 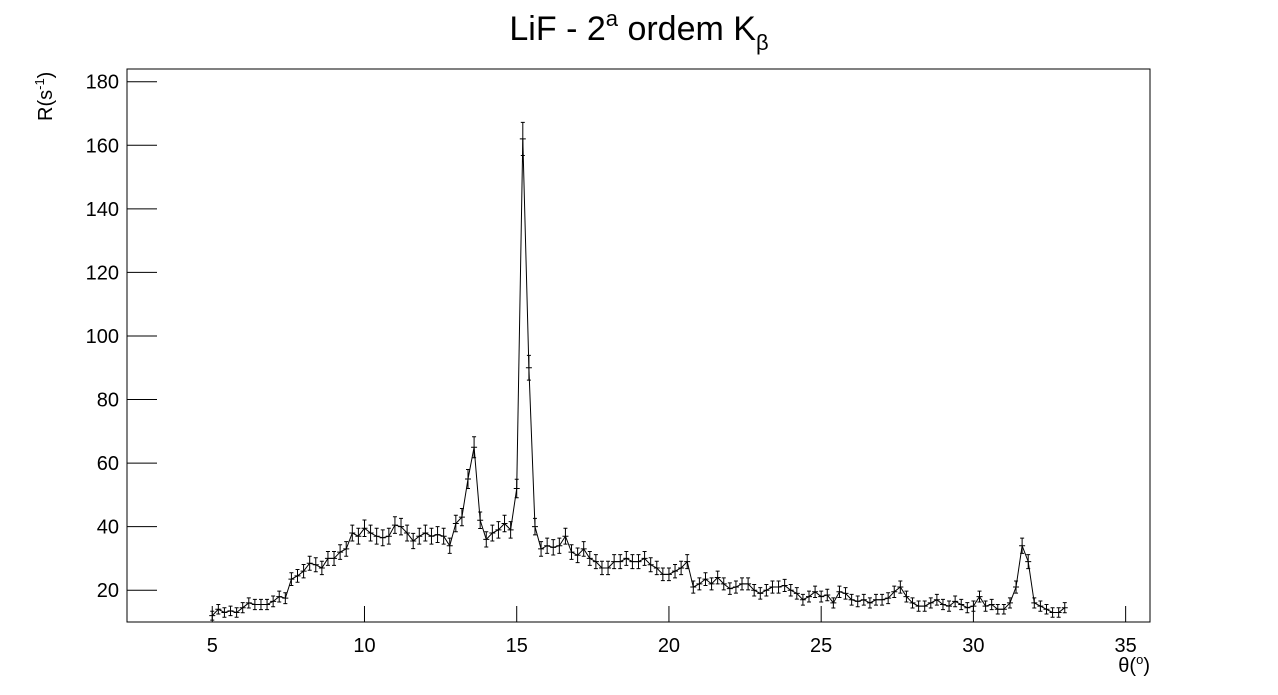 I want to click on y-tick-label: 60, so click(x=108, y=464).